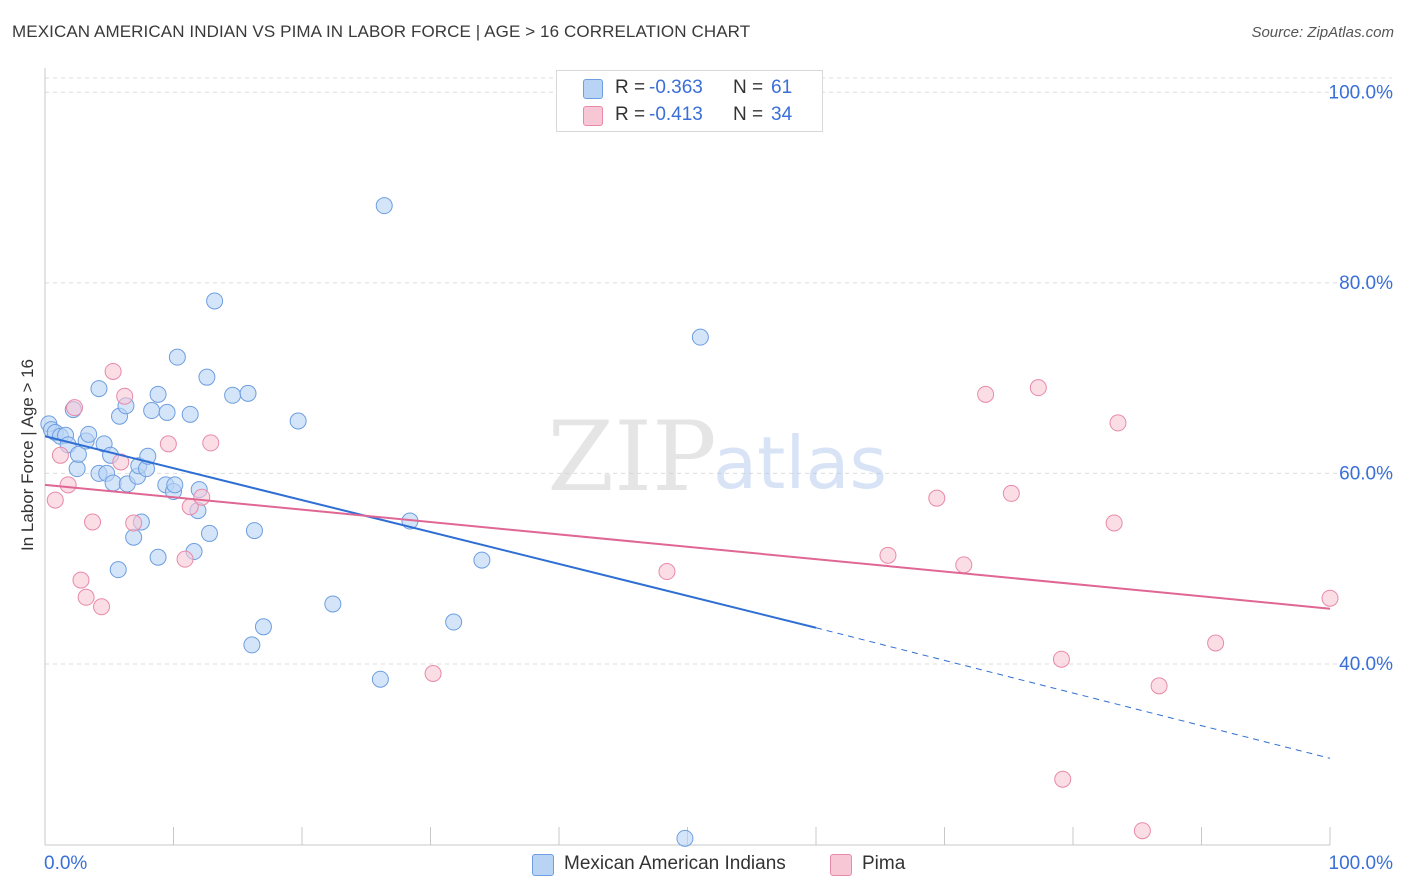  I want to click on legend-n-value: 34, so click(782, 114).